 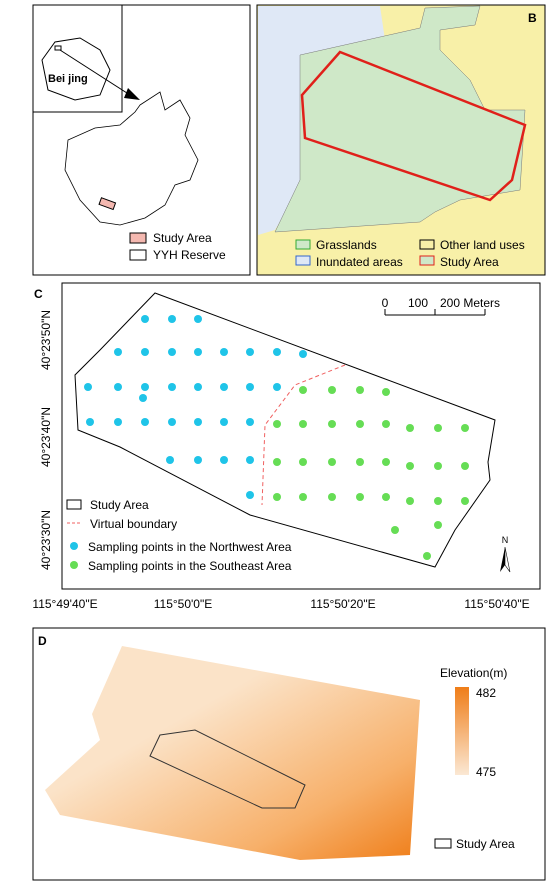 What do you see at coordinates (76, 69) in the screenshot?
I see `beijing-outline` at bounding box center [76, 69].